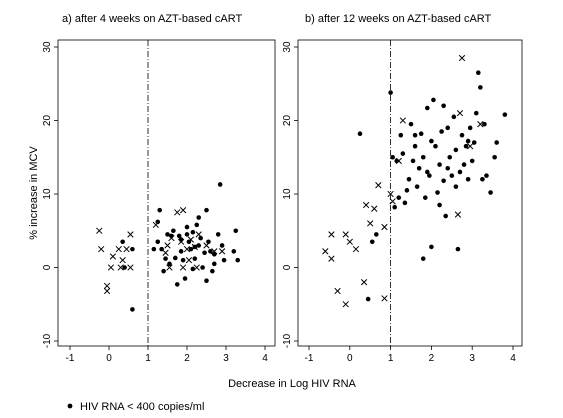 The height and width of the screenshot is (418, 563). I want to click on legend-dot-marker, so click(70, 406).